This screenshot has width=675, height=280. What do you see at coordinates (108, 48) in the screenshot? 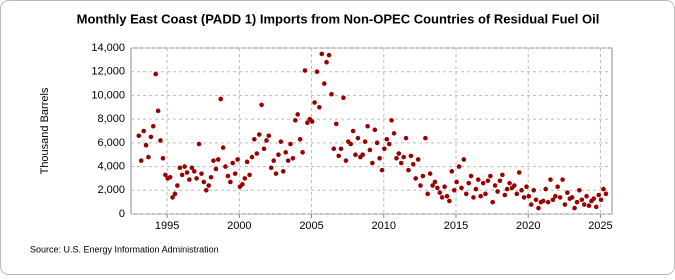
I see `y-tick-label: 14,000` at bounding box center [108, 48].